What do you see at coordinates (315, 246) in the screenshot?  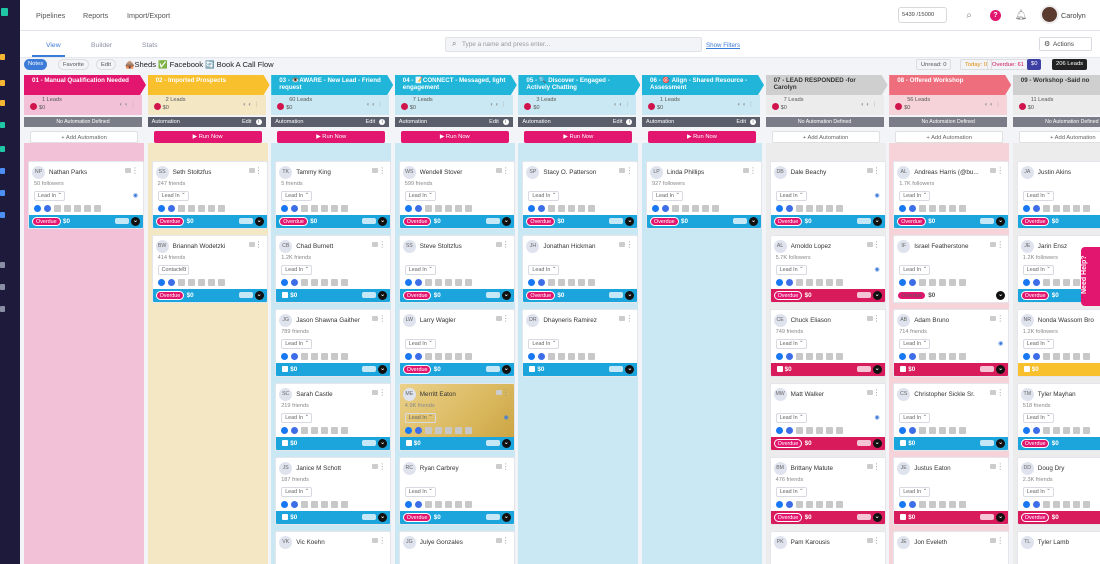 I see `lead-name: Chad Burnett` at bounding box center [315, 246].